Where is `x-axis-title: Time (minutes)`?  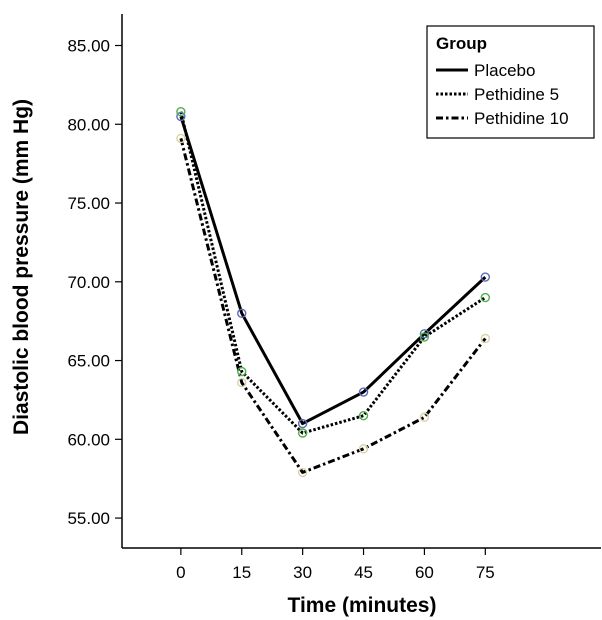
x-axis-title: Time (minutes) is located at coordinates (362, 605).